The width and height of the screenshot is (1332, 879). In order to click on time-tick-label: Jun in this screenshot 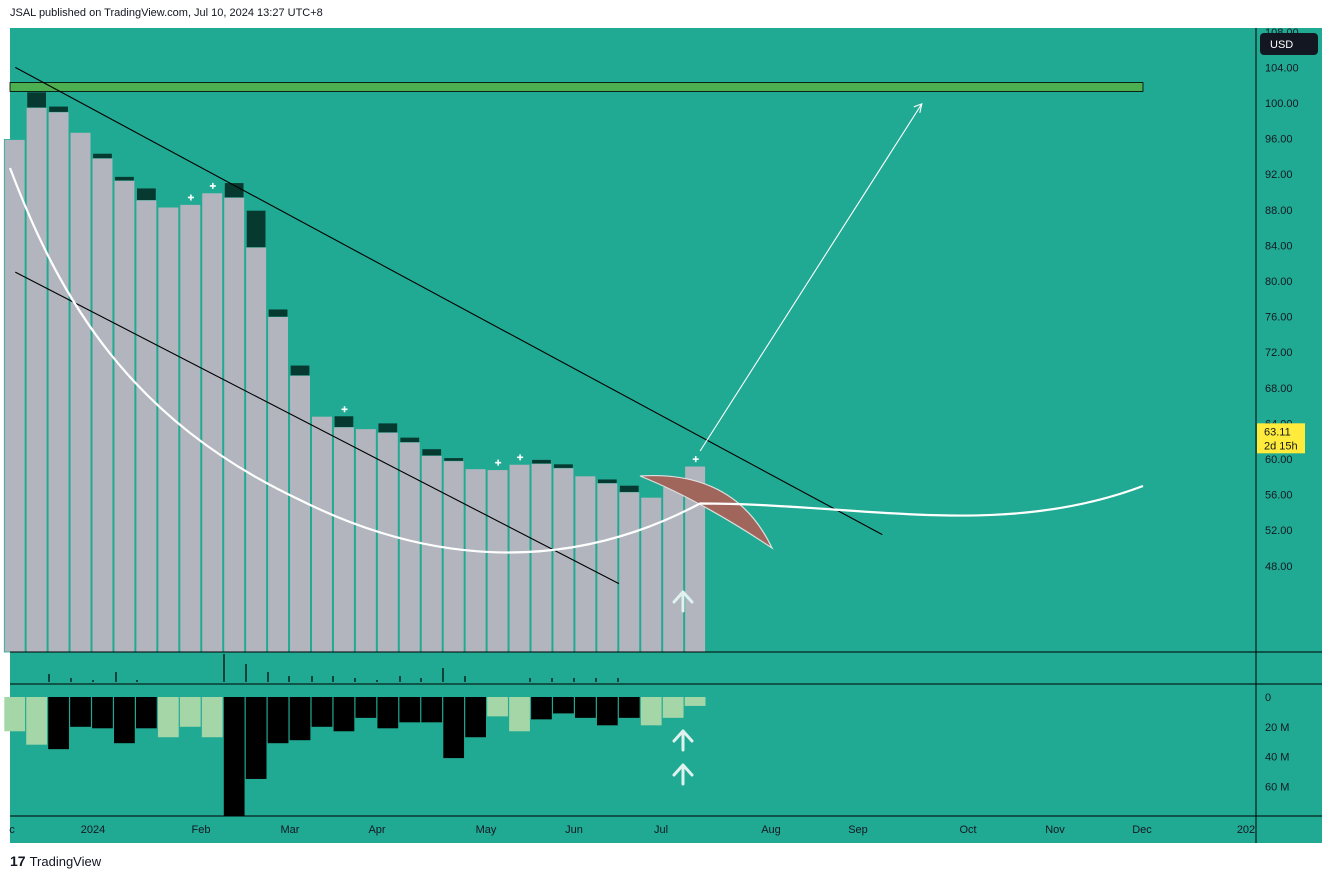, I will do `click(574, 830)`.